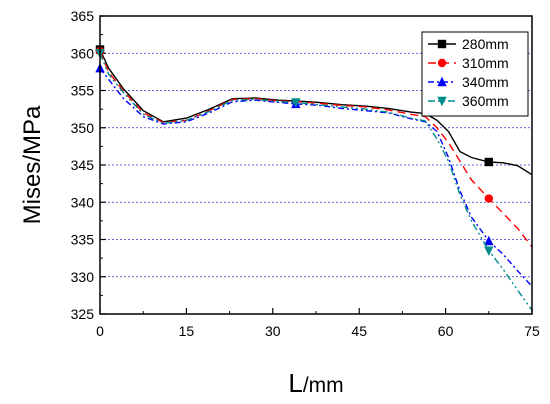 Image resolution: width=550 pixels, height=404 pixels. I want to click on legend-item-310mm: 310mm, so click(468, 63).